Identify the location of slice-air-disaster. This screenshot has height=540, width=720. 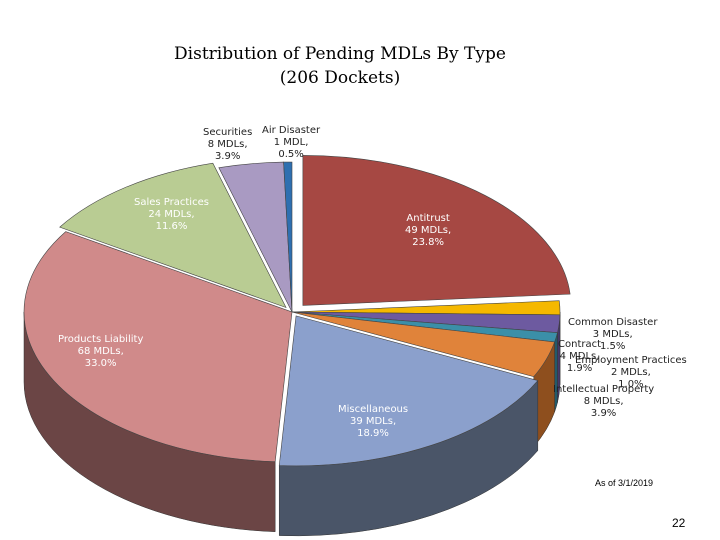
(288, 237).